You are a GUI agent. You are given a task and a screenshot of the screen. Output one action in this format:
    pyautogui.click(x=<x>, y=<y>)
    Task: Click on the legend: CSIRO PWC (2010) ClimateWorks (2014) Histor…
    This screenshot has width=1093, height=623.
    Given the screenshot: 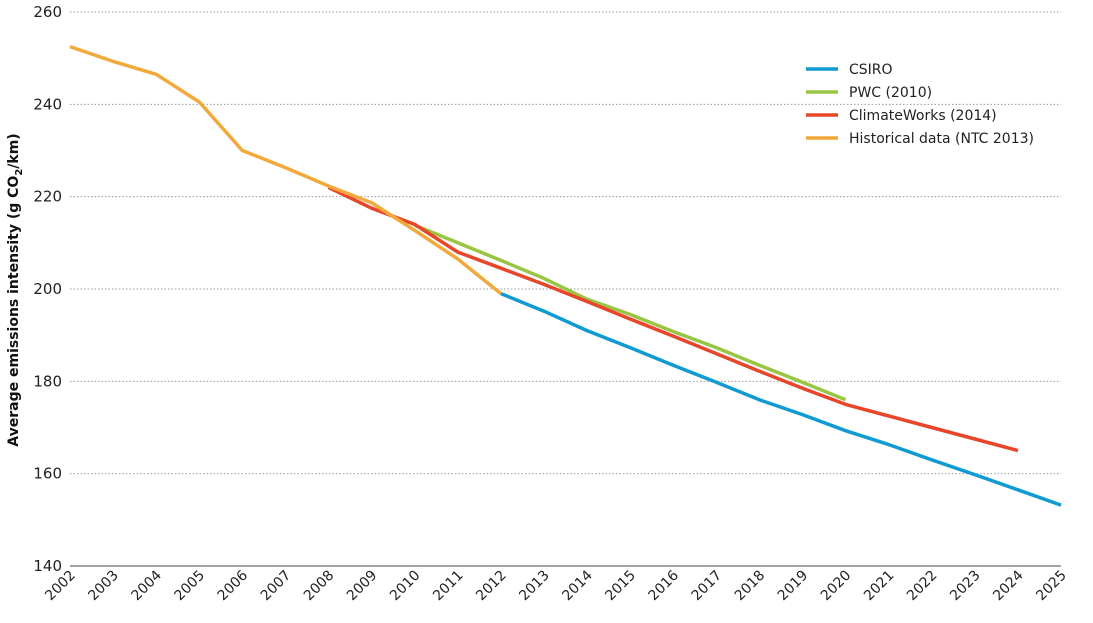 What is the action you would take?
    pyautogui.click(x=920, y=104)
    